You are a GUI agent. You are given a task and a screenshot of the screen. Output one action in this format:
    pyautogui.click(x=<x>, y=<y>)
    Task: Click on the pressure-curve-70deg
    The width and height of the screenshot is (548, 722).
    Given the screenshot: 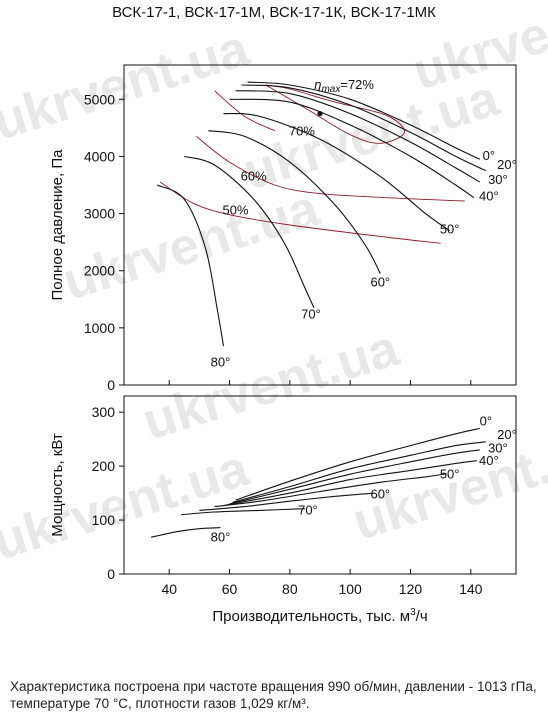 What is the action you would take?
    pyautogui.click(x=249, y=232)
    